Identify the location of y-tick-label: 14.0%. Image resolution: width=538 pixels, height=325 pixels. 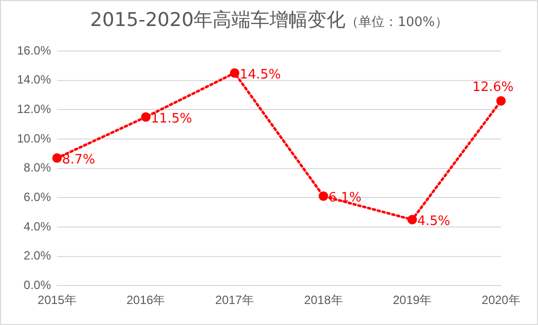
(34, 79).